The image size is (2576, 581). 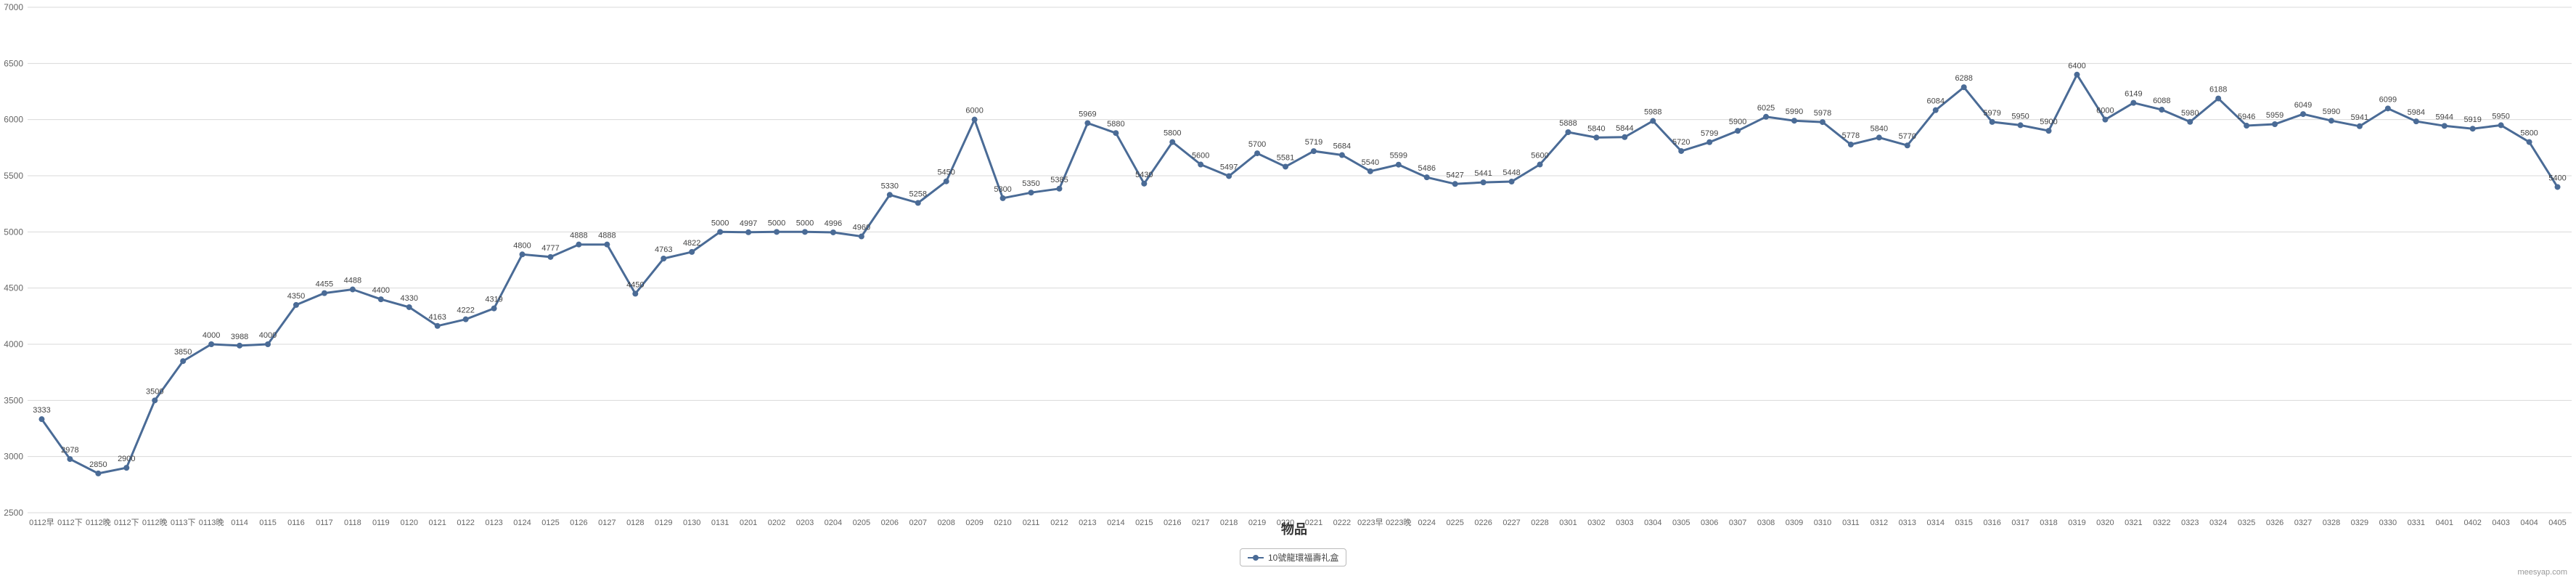 What do you see at coordinates (183, 352) in the screenshot?
I see `data-label: 3850` at bounding box center [183, 352].